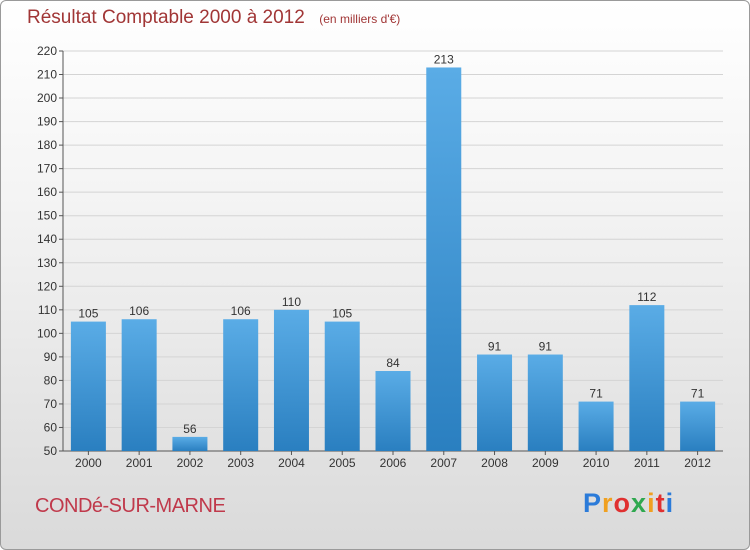  Describe the element at coordinates (47, 51) in the screenshot. I see `y-tick-label: 220` at that location.